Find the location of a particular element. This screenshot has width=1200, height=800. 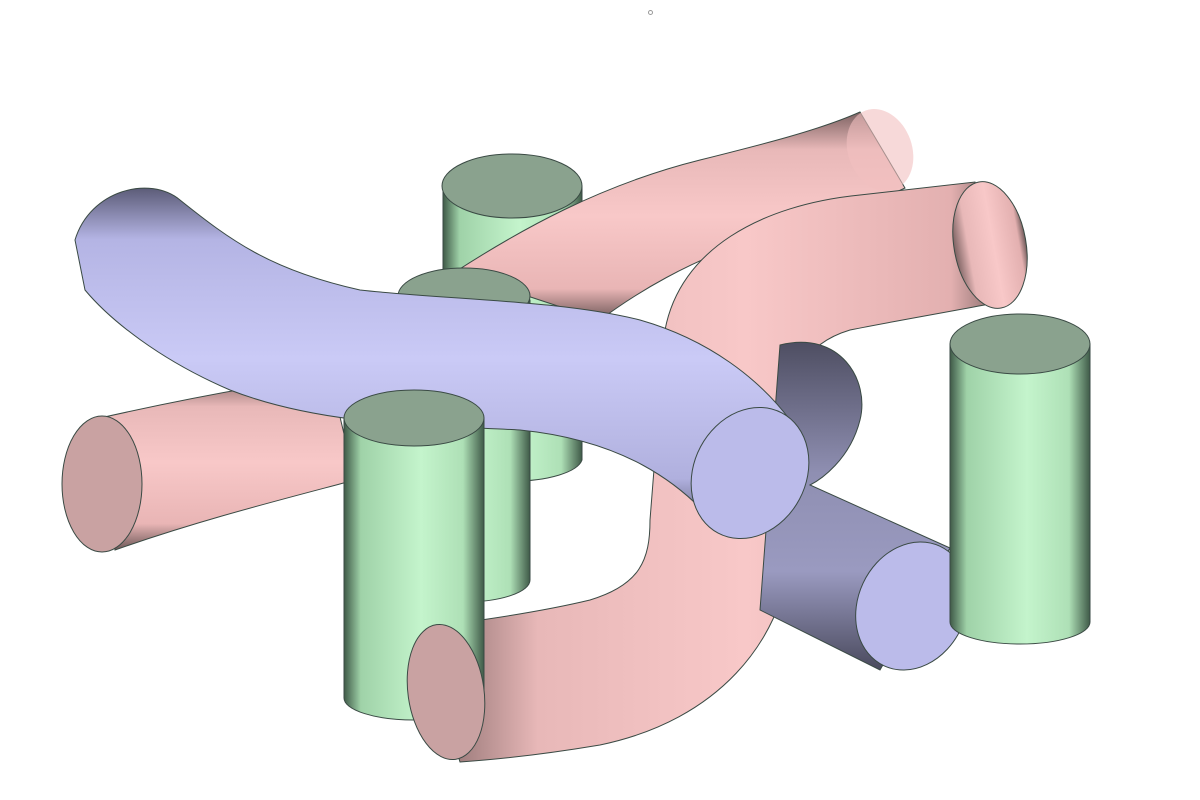

green-cylinder-right is located at coordinates (1020, 479).